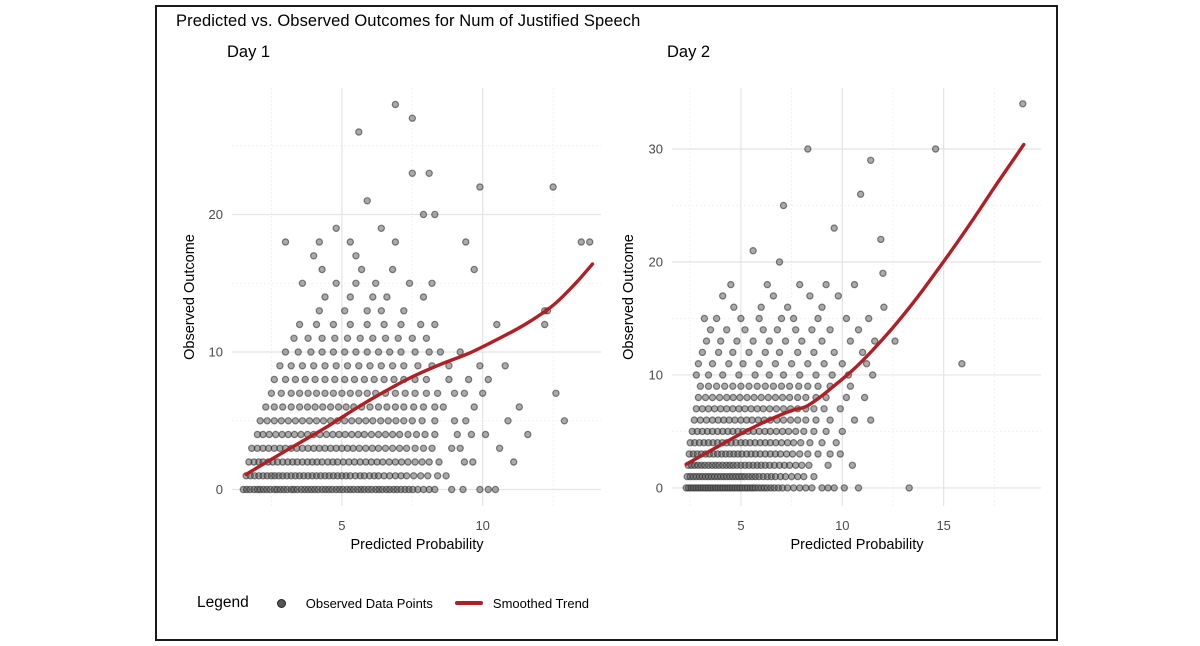  What do you see at coordinates (482, 525) in the screenshot?
I see `x-tick-label: 10` at bounding box center [482, 525].